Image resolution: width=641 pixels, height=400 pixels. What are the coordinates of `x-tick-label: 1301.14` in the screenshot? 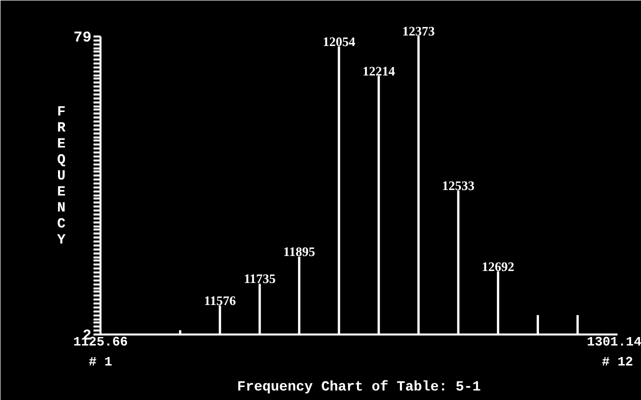 It's located at (613, 342).